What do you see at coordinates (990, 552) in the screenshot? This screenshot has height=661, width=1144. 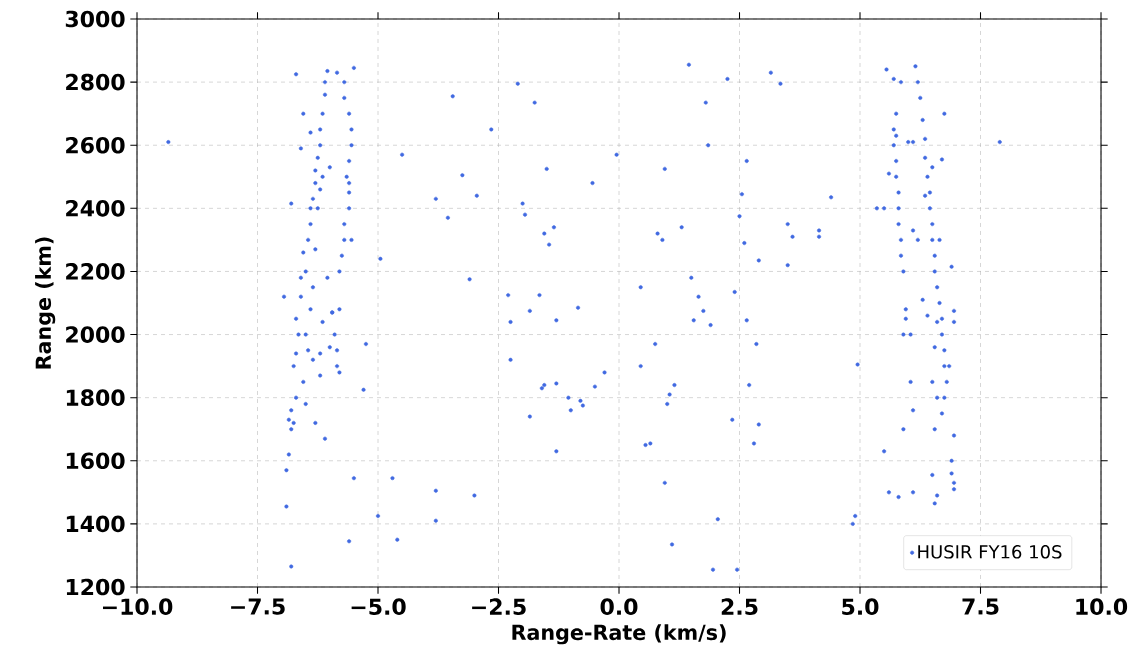 I see `legend-label: HUSIR FY16 10S` at bounding box center [990, 552].